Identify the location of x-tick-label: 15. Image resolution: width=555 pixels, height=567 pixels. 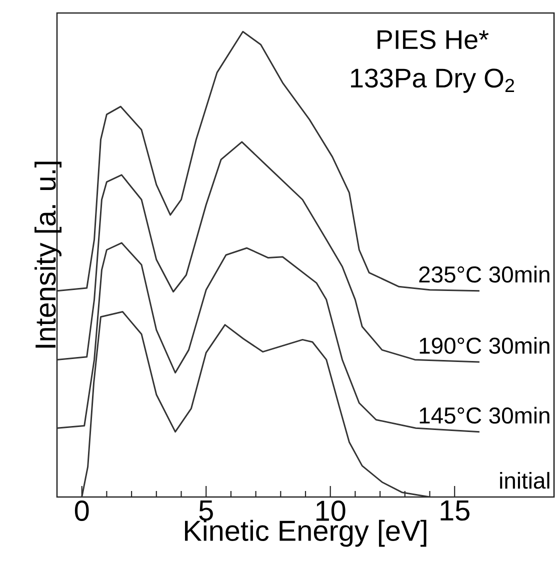
(455, 510).